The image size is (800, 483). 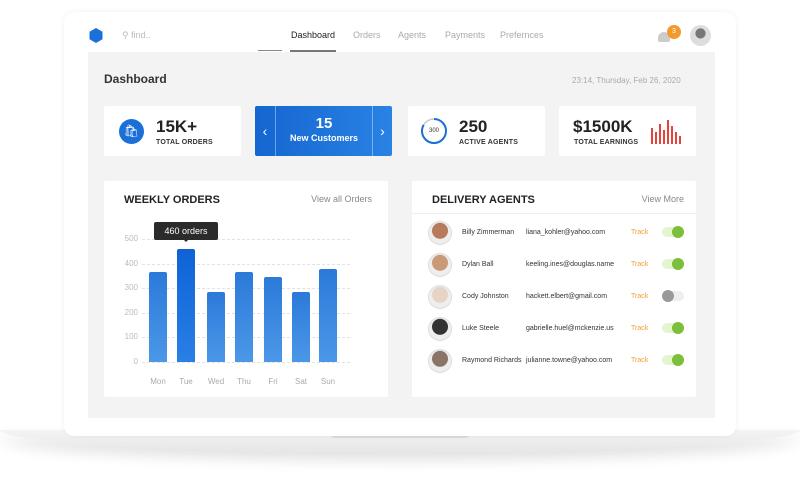 What do you see at coordinates (135, 79) in the screenshot?
I see `page-title: Dashboard` at bounding box center [135, 79].